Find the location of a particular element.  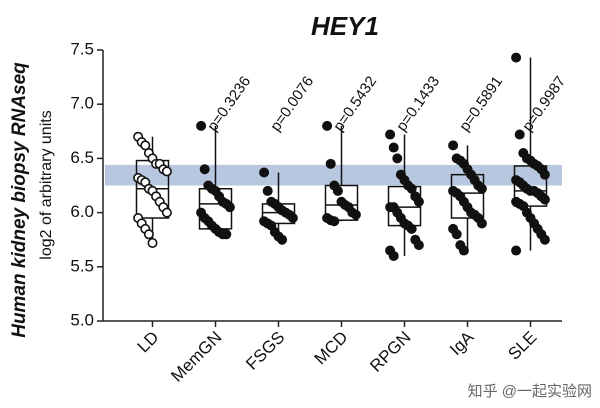

p-value-label: p=0.3236 is located at coordinates (229, 103).